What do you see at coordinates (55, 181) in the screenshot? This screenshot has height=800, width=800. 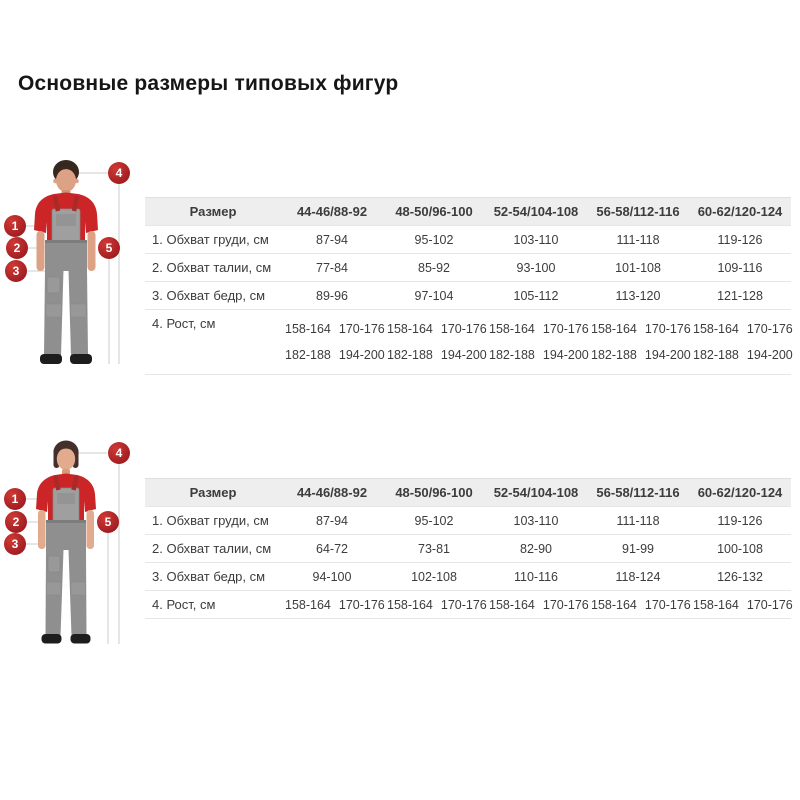 I see `ear` at bounding box center [55, 181].